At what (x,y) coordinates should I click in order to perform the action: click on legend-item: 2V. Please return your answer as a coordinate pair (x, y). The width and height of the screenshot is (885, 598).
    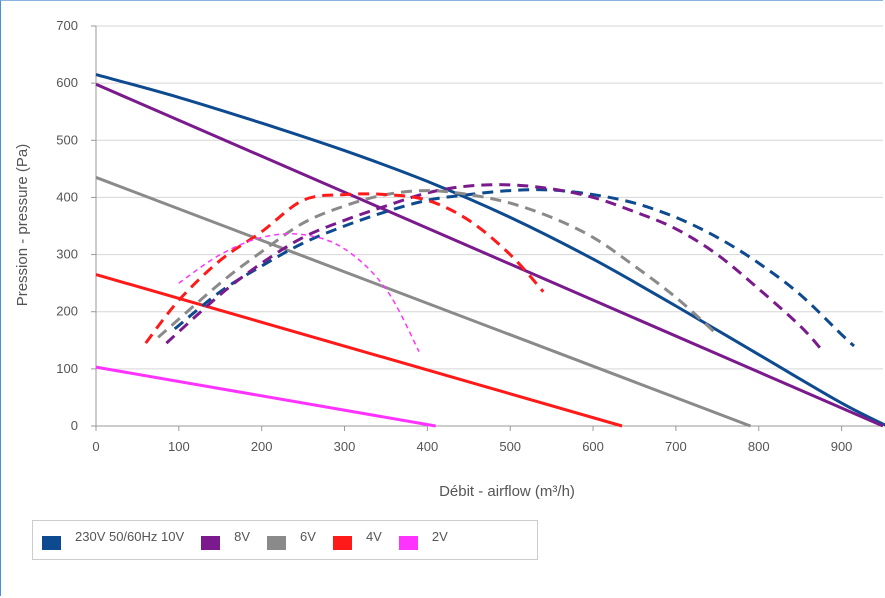
    Looking at the image, I should click on (423, 540).